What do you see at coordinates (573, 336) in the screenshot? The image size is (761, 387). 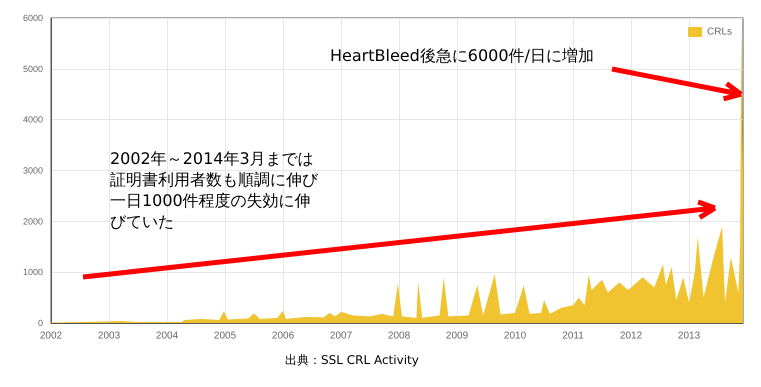 I see `x-tick-label: 2011` at bounding box center [573, 336].